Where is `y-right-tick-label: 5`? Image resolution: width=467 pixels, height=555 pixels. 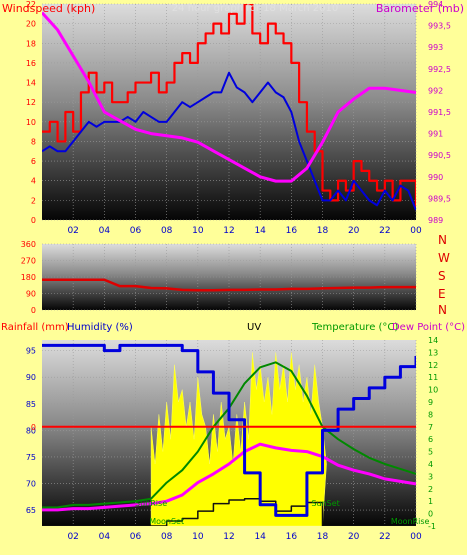
y-right-tick-label: 5 is located at coordinates (430, 452).